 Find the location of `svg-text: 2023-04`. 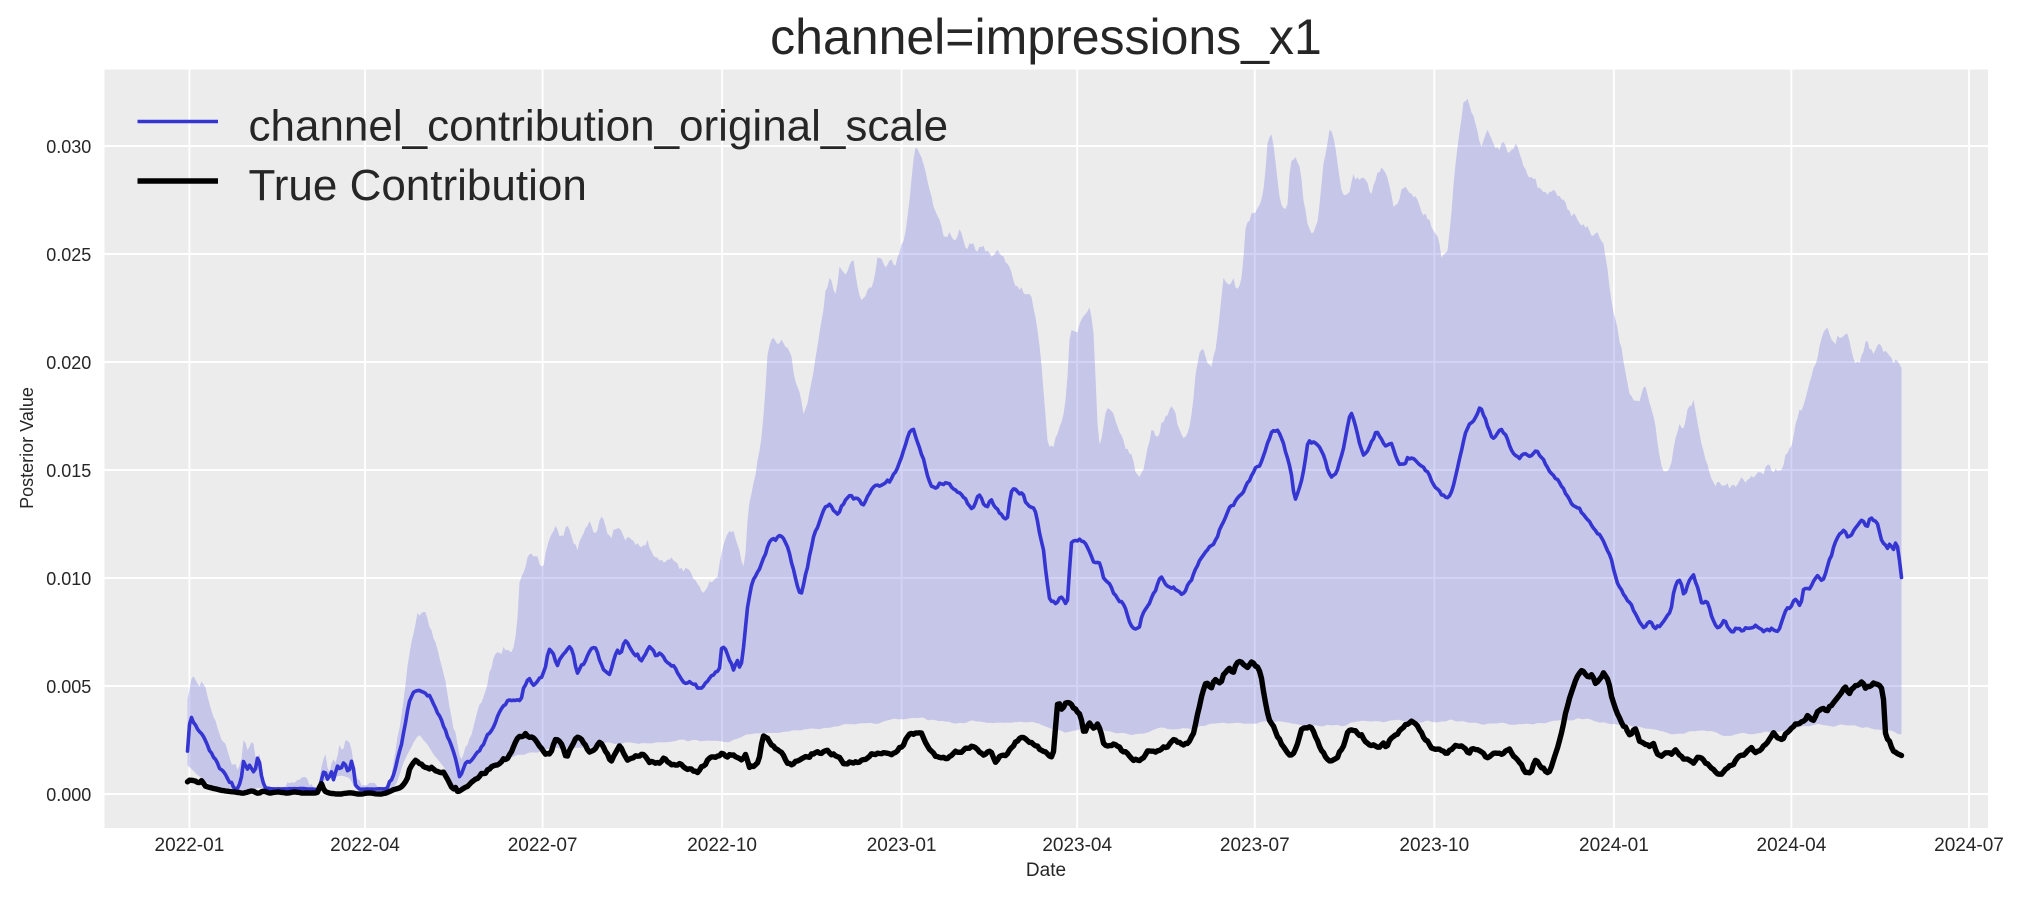

svg-text: 2023-04 is located at coordinates (1077, 845).